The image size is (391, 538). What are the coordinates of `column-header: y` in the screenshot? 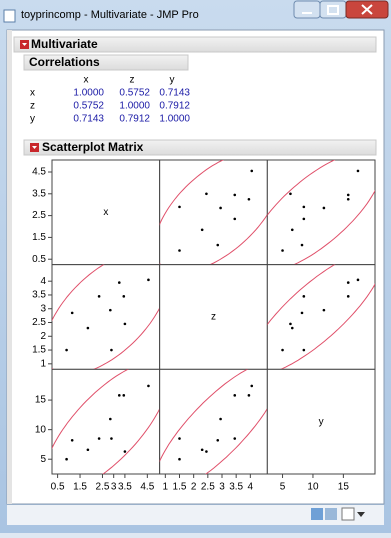 It's located at (172, 80).